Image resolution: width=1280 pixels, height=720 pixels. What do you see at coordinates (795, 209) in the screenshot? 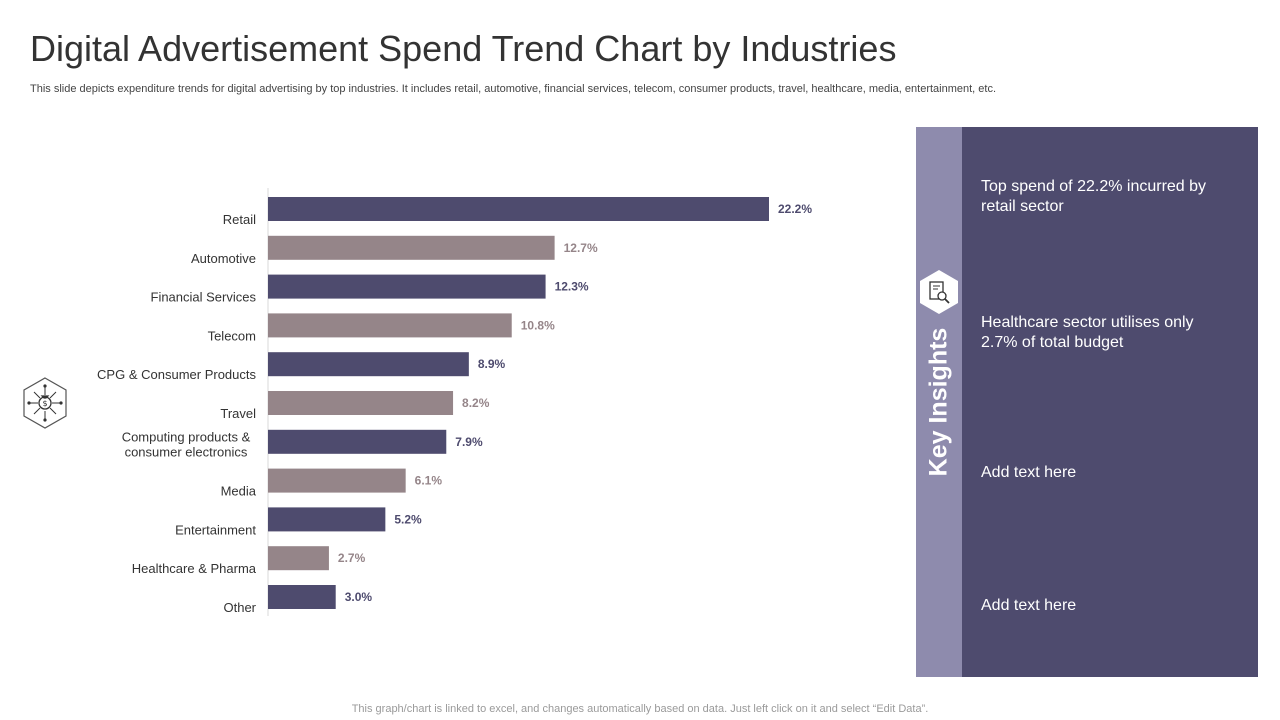
I see `bar-value-label: 22.2%` at bounding box center [795, 209].